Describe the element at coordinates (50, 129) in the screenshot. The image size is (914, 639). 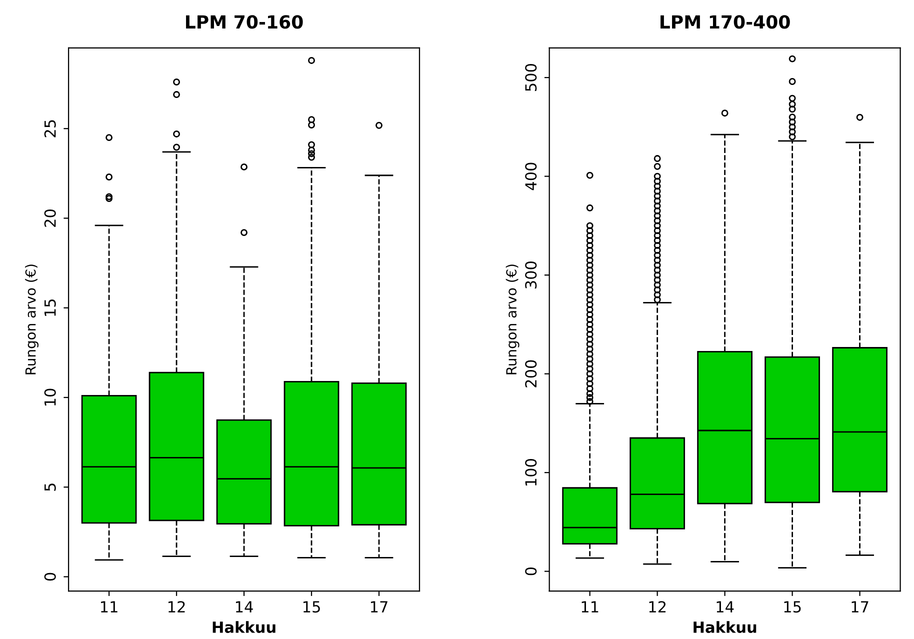
I see `y-tick-label: 25` at that location.